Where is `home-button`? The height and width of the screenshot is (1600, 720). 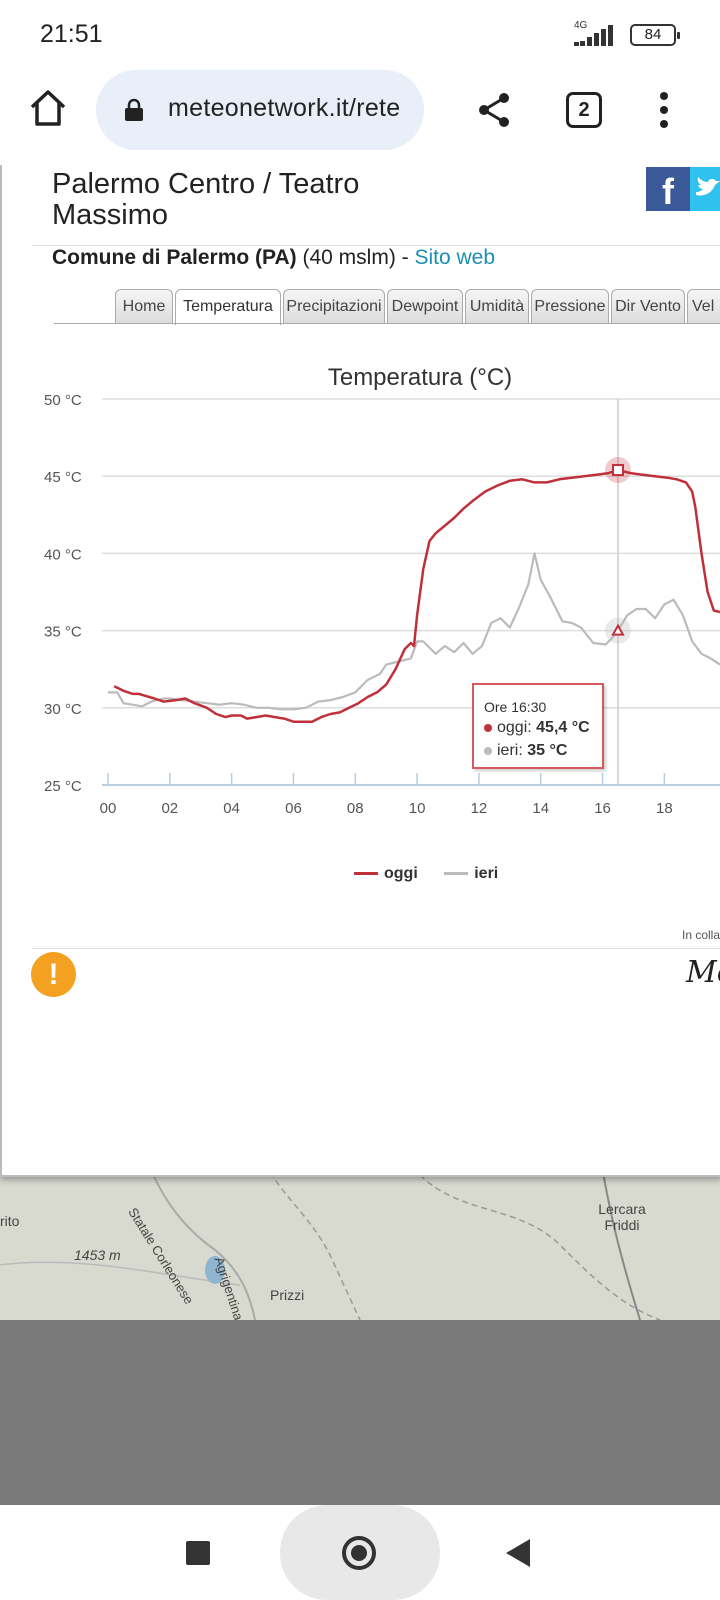
home-button is located at coordinates (360, 1552).